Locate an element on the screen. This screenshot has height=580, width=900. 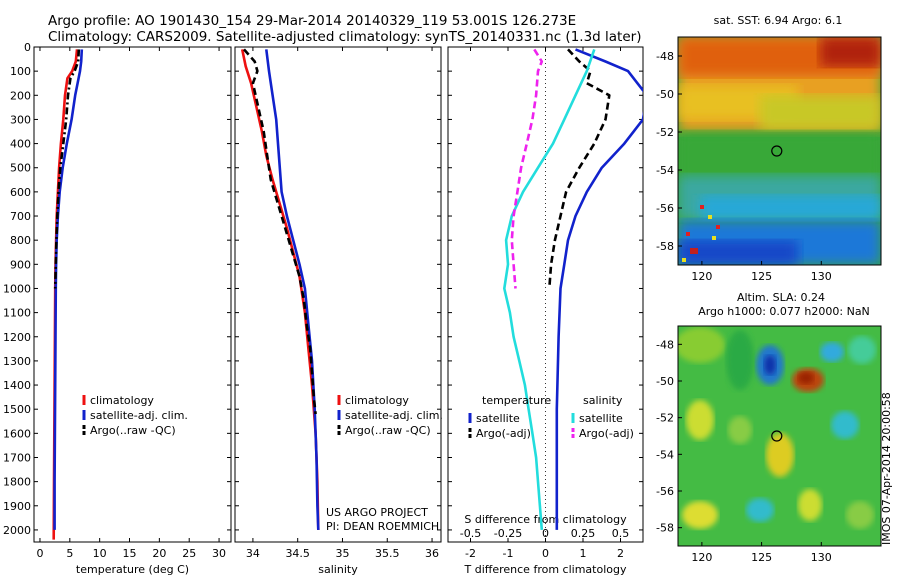
x-tick-label: 20 is located at coordinates (159, 553).